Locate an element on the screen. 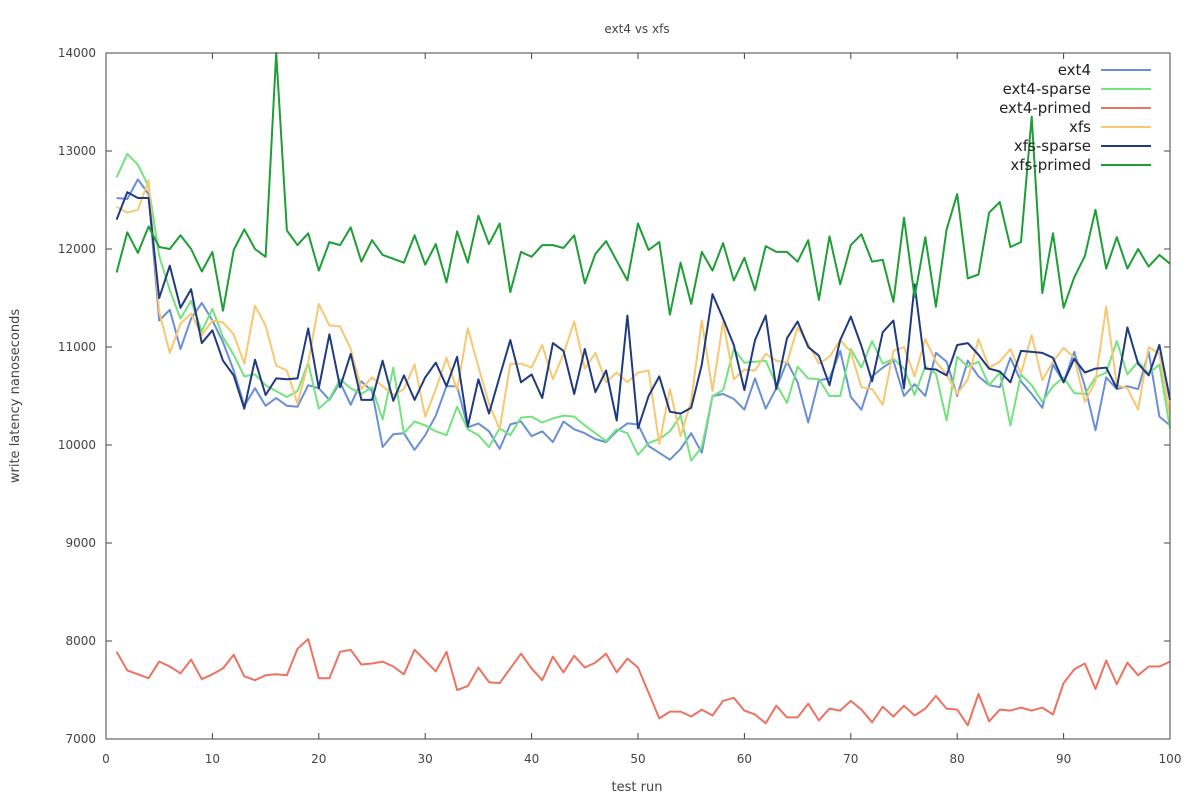 The width and height of the screenshot is (1200, 800). y-tick-label: 14000 is located at coordinates (77, 53).